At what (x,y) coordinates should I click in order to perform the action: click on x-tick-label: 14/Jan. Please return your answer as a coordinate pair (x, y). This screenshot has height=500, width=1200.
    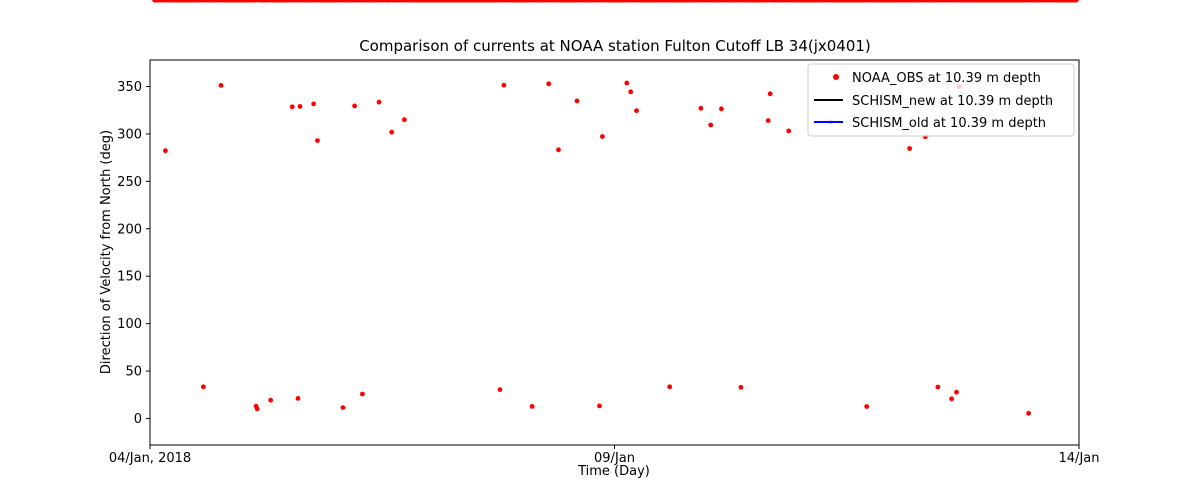
    Looking at the image, I should click on (1079, 458).